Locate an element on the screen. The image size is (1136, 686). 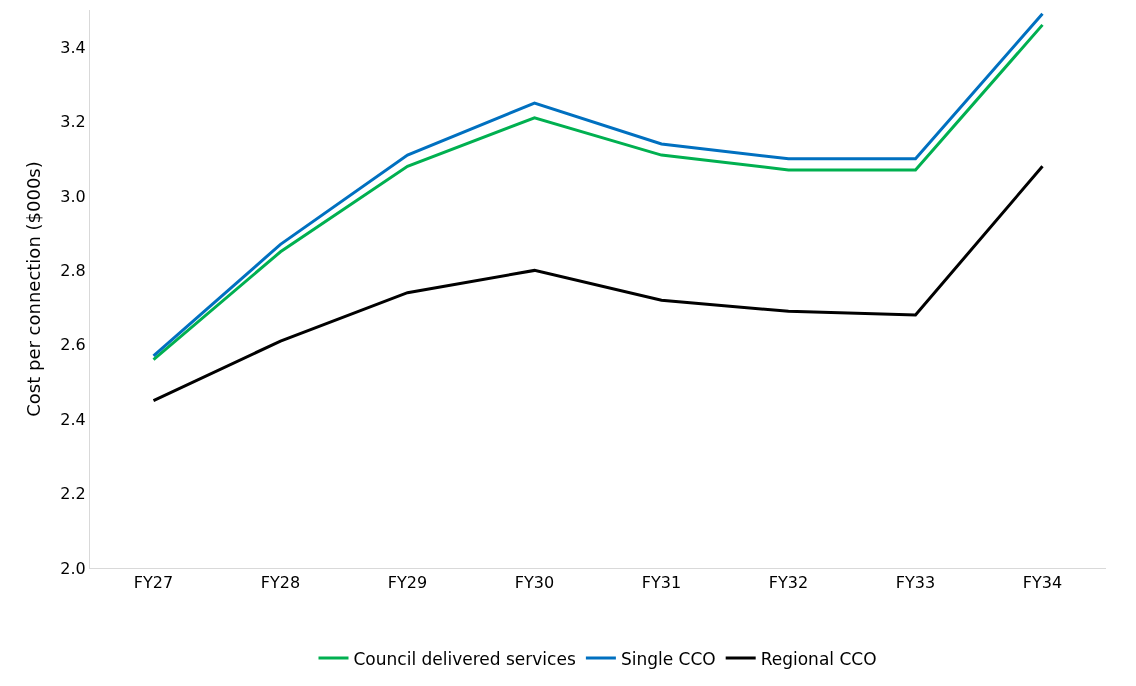
y-tick-label: 2.0 is located at coordinates (73, 568).